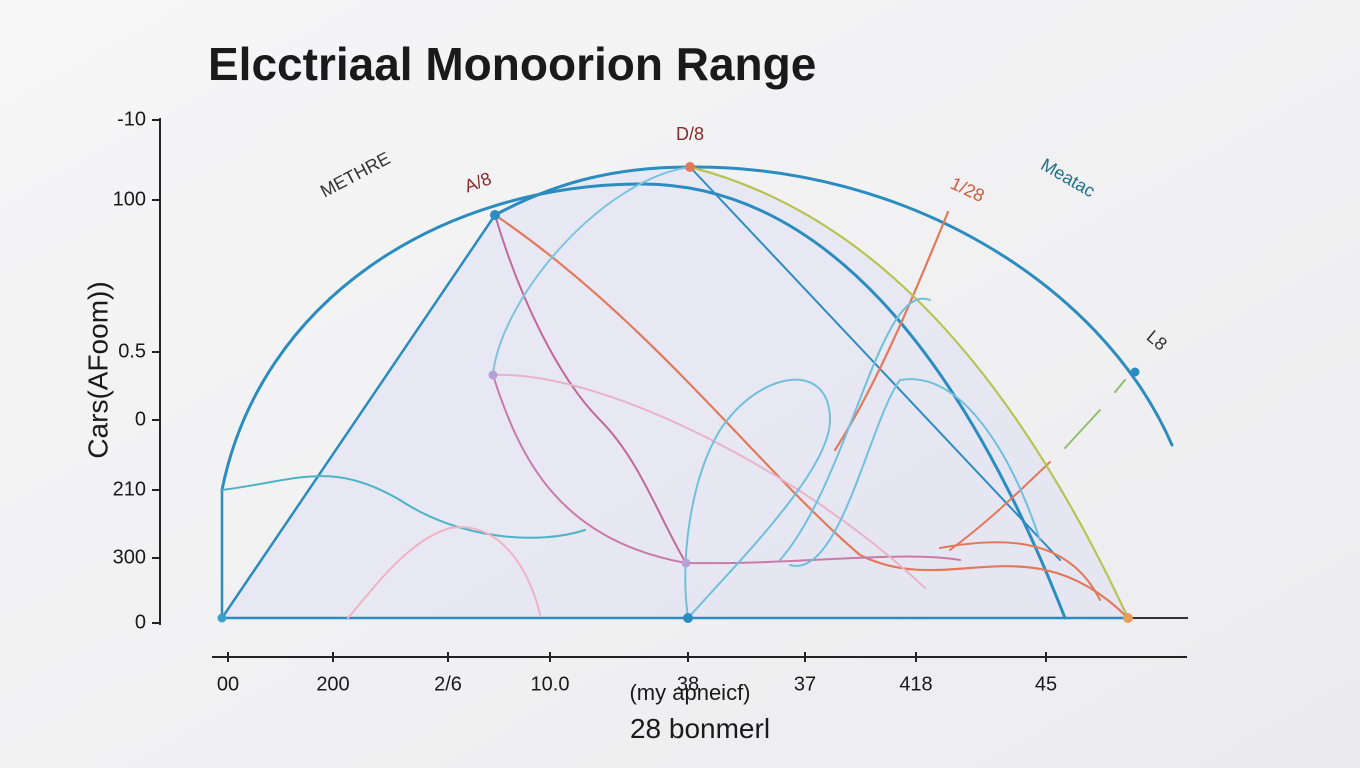  I want to click on y-axis-label: Cars(AFoom)), so click(97, 369).